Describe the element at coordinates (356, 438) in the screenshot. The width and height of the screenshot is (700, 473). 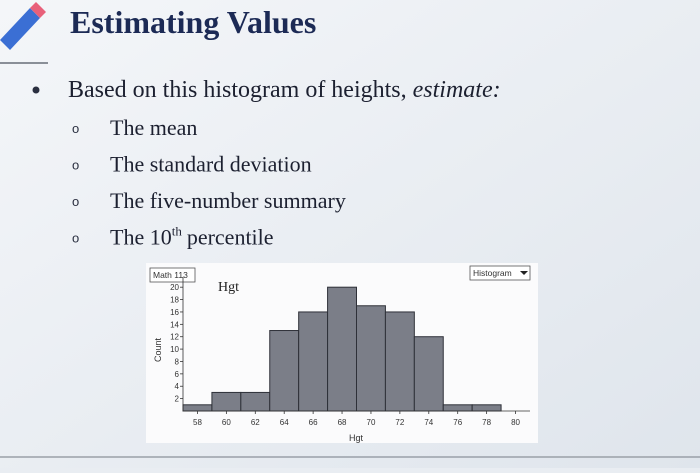
I see `x-axis-label: Hgt` at that location.